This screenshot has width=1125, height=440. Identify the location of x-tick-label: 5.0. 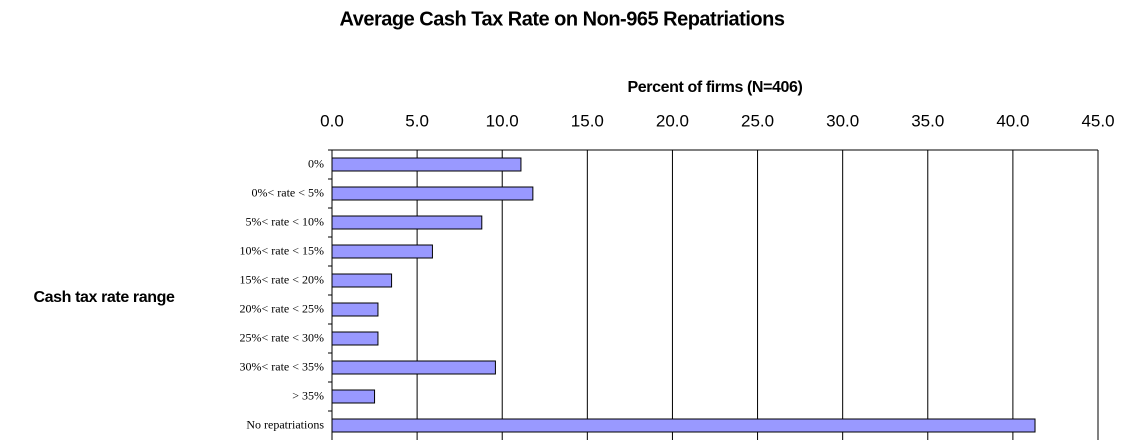
(417, 120).